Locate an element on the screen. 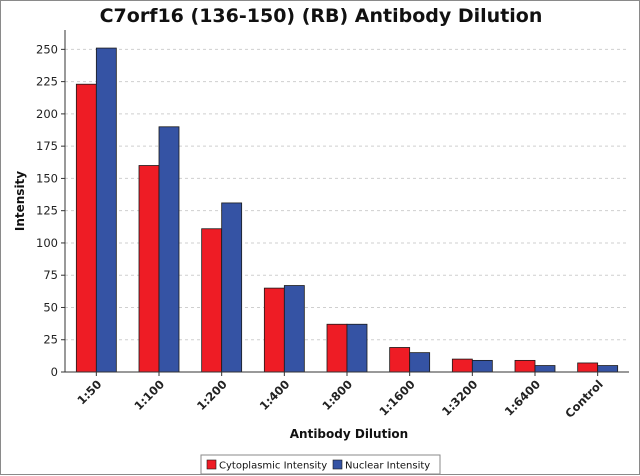 The width and height of the screenshot is (640, 476). bar-cytoplasmic-Control is located at coordinates (588, 367).